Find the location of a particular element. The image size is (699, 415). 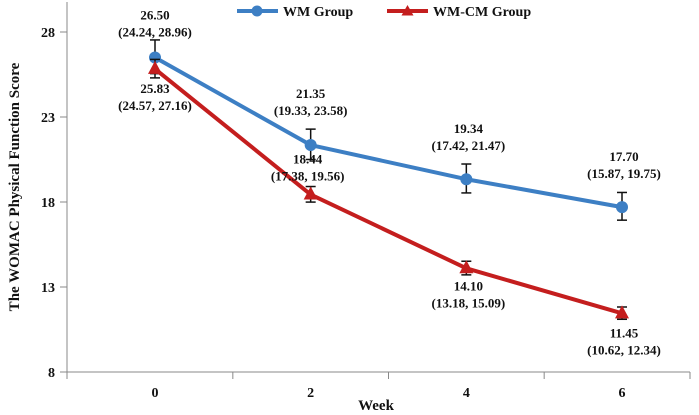

data-label-value: 11.45 is located at coordinates (624, 332).